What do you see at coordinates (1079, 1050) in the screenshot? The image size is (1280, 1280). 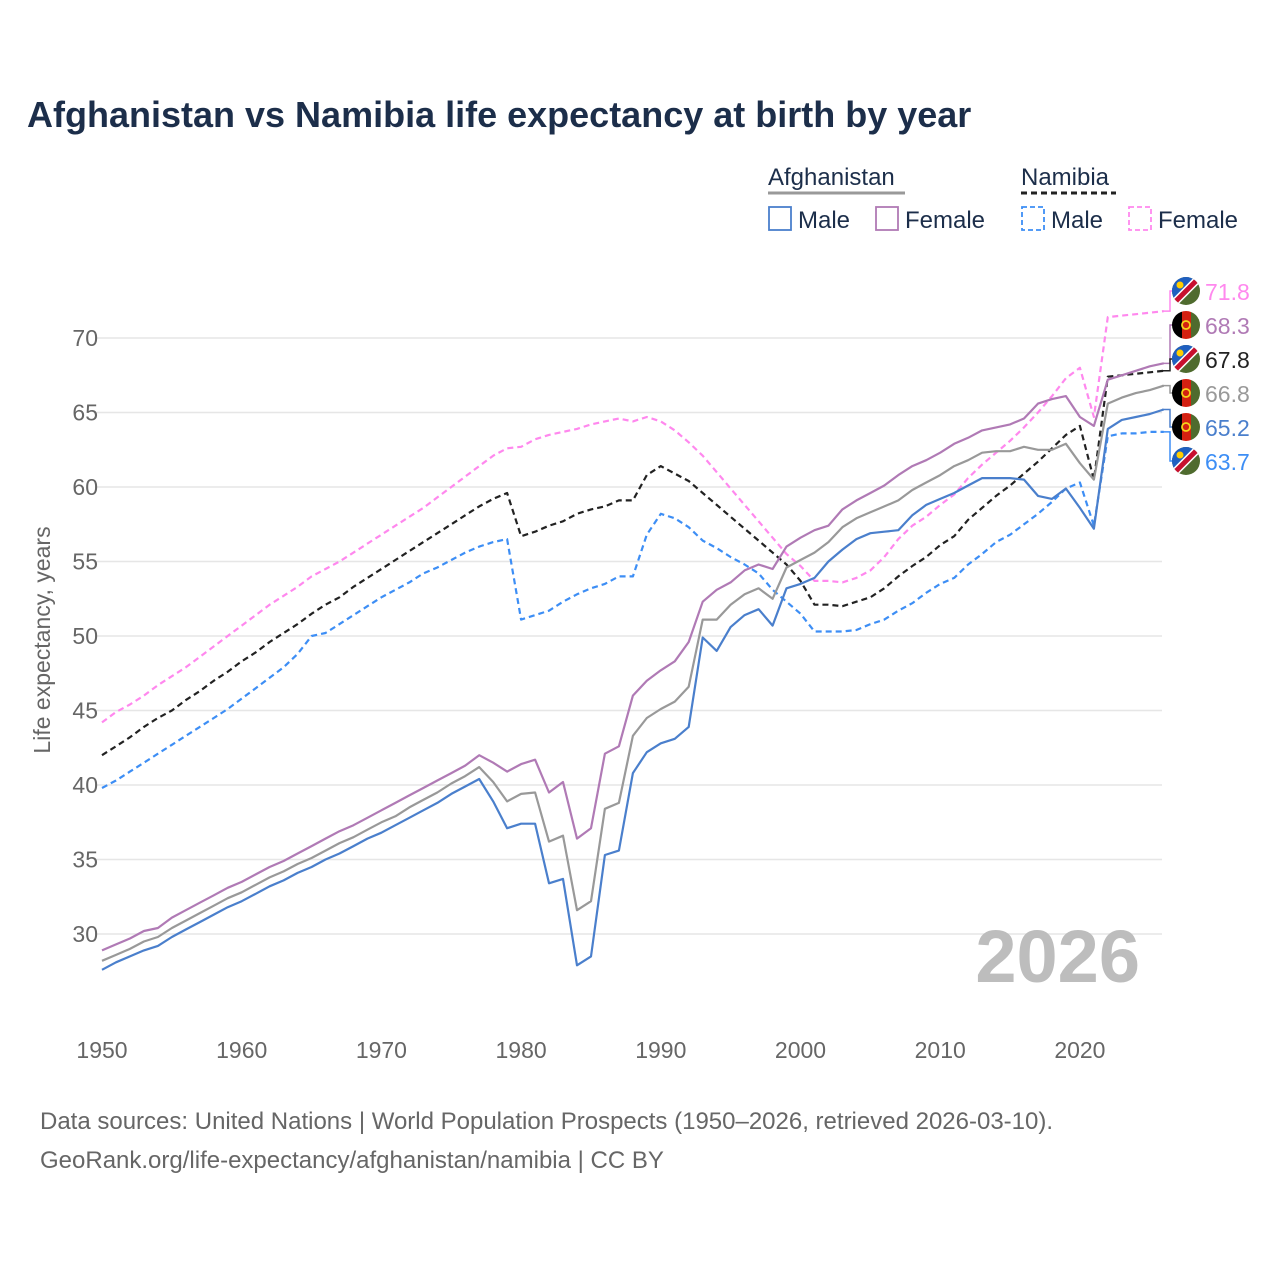 I see `x-tick-label: 2020` at bounding box center [1079, 1050].